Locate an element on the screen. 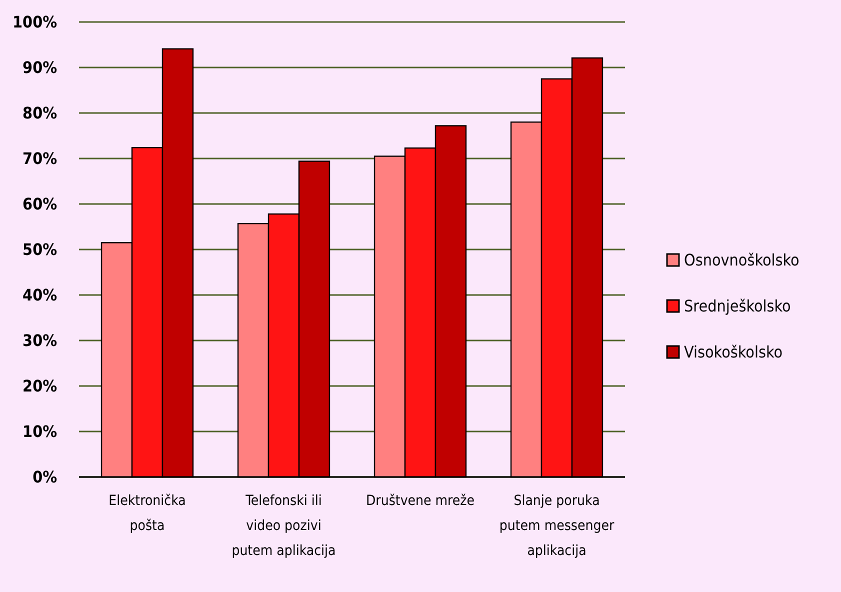  legend-label: Visokoškolsko is located at coordinates (733, 352).